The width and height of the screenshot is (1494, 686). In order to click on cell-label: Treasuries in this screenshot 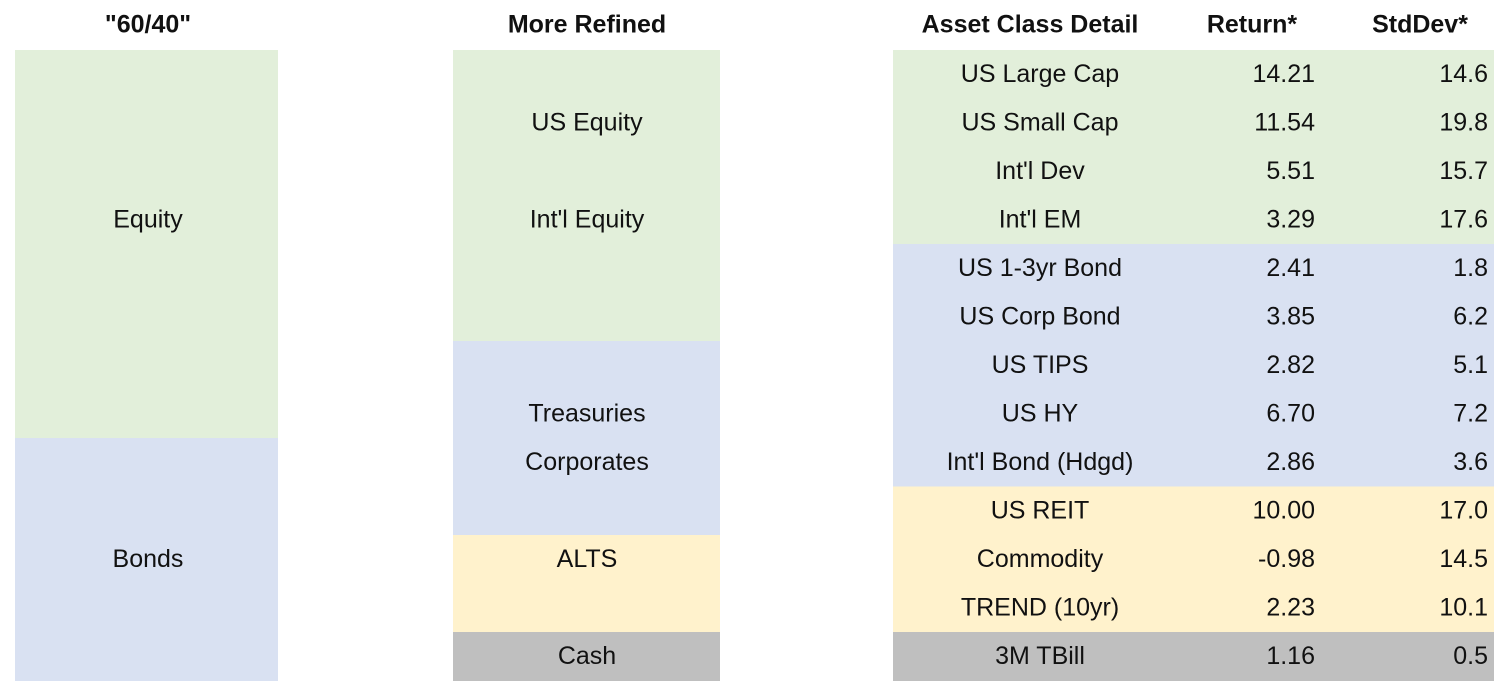, I will do `click(586, 413)`.